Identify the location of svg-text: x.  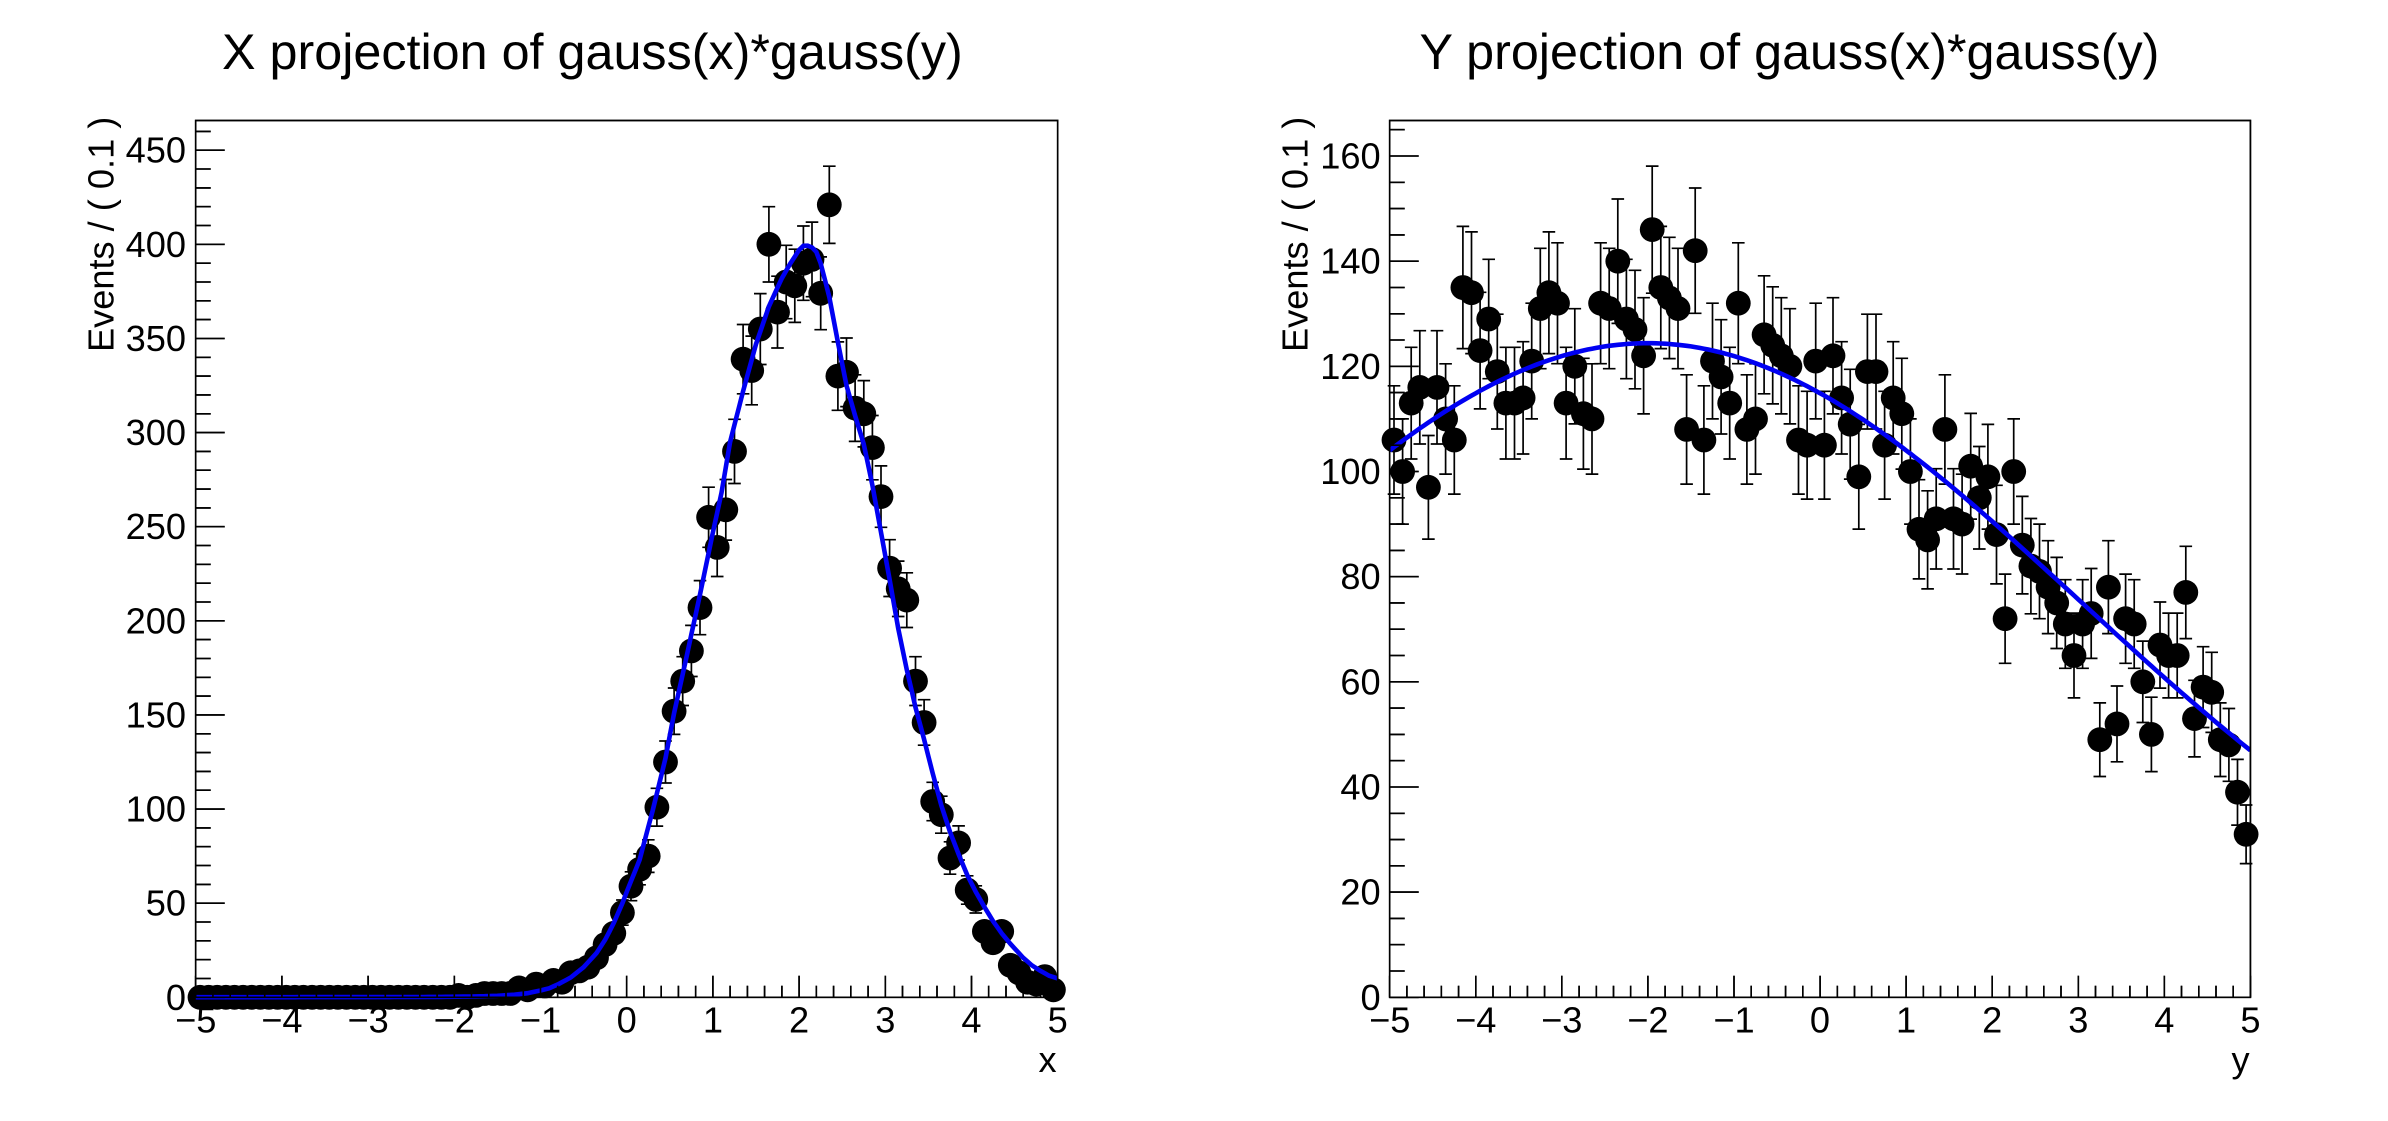
(1047, 1059).